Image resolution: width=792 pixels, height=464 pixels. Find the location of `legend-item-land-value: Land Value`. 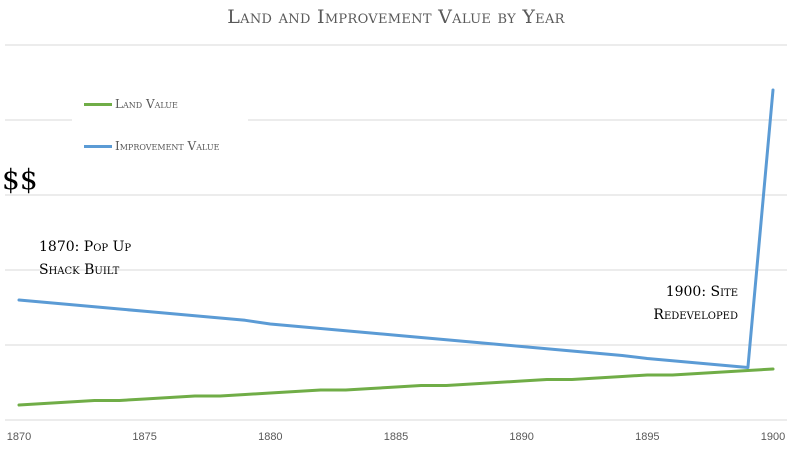

legend-item-land-value: Land Value is located at coordinates (131, 104).